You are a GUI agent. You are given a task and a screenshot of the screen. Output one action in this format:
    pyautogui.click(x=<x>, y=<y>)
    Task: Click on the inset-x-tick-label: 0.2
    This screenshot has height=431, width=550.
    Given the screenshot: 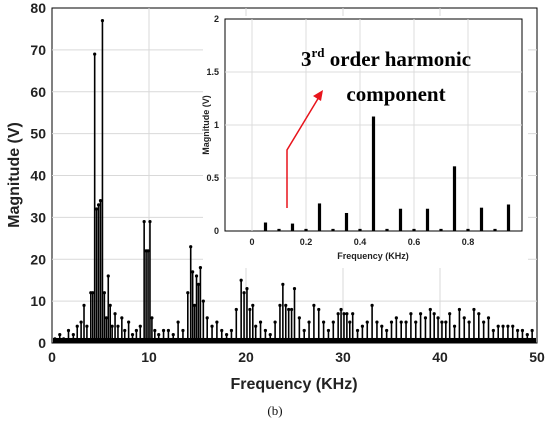 What is the action you would take?
    pyautogui.click(x=306, y=242)
    